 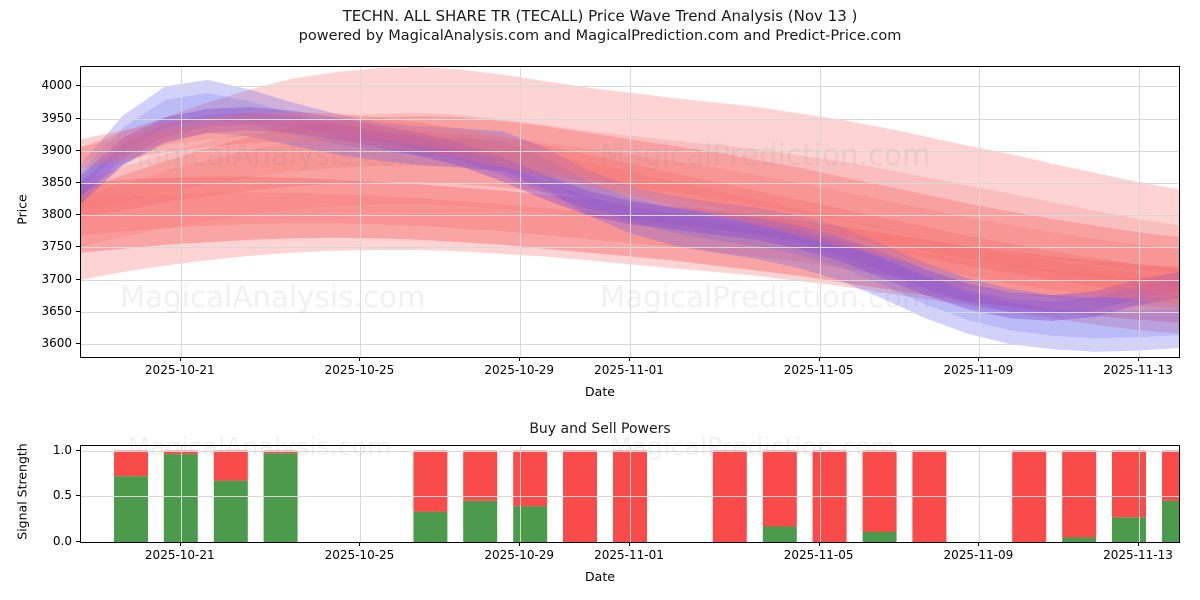 I want to click on power-x-tick-label: 2025-10-21, so click(x=179, y=555).